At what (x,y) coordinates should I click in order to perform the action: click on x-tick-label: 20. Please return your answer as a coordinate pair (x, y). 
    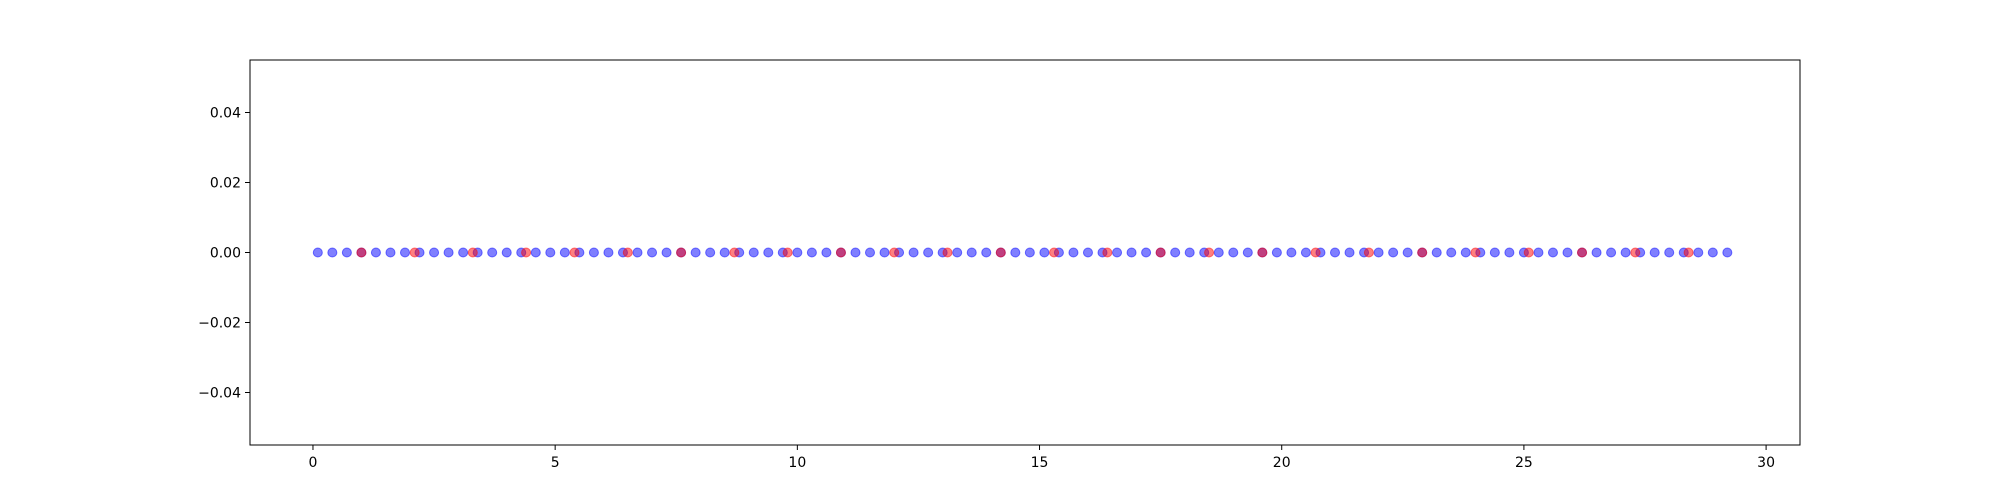
    Looking at the image, I should click on (1282, 463).